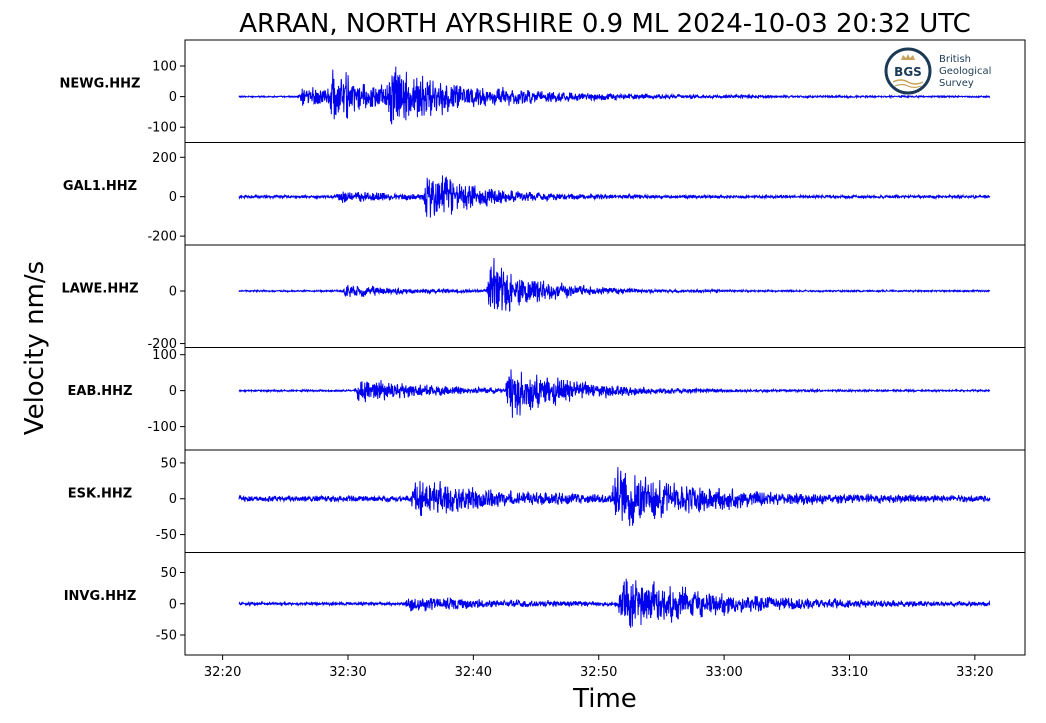 The height and width of the screenshot is (723, 1046). Describe the element at coordinates (965, 71) in the screenshot. I see `logo-line-2: Geological` at that location.